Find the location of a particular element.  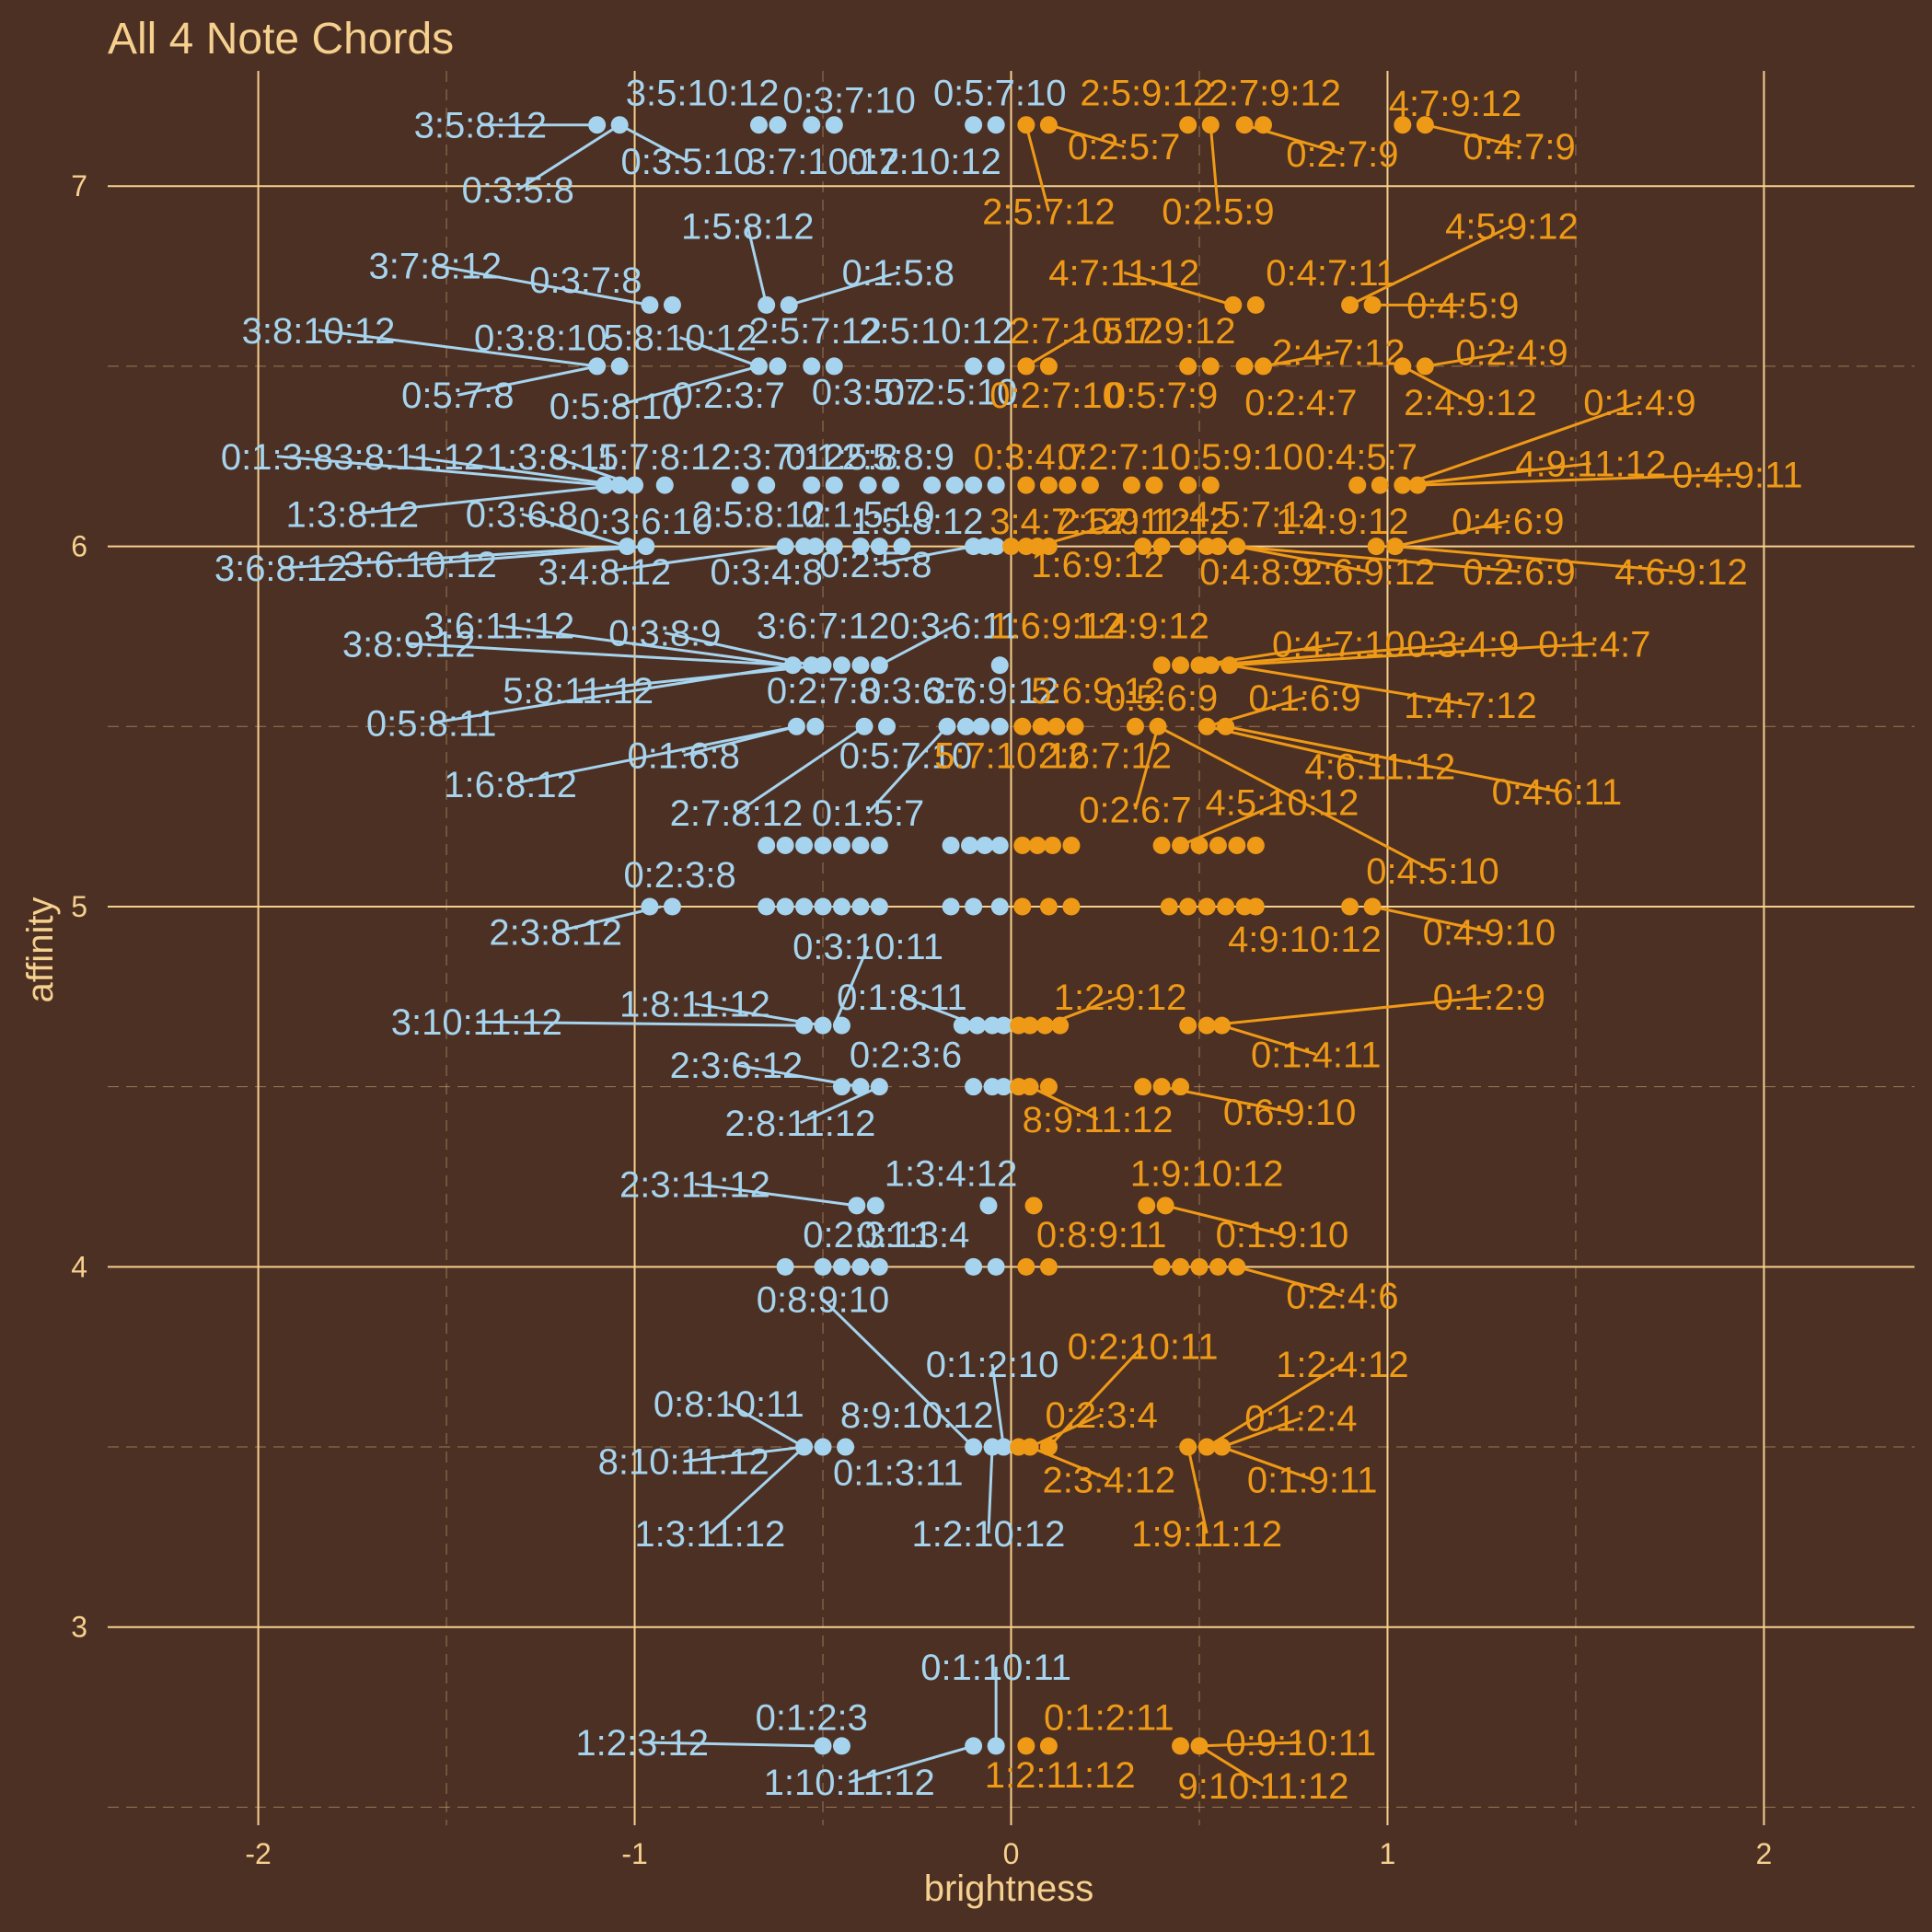

chord-label: 0:4:5:7 is located at coordinates (1361, 458).